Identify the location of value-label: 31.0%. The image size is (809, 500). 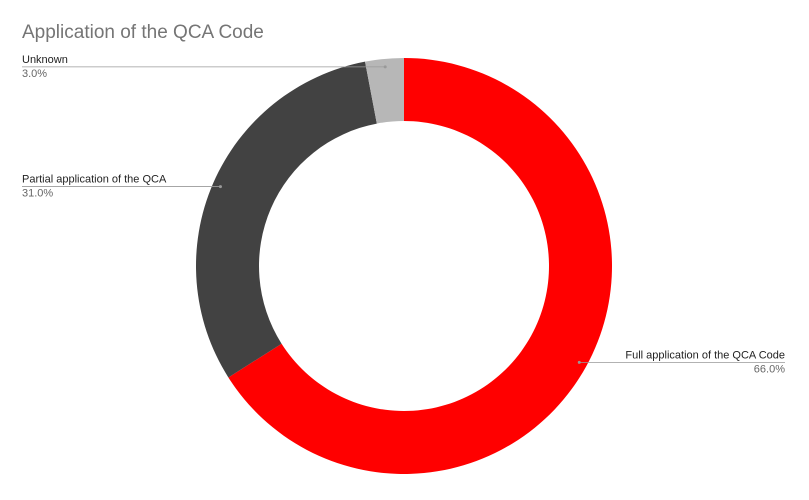
(37, 193).